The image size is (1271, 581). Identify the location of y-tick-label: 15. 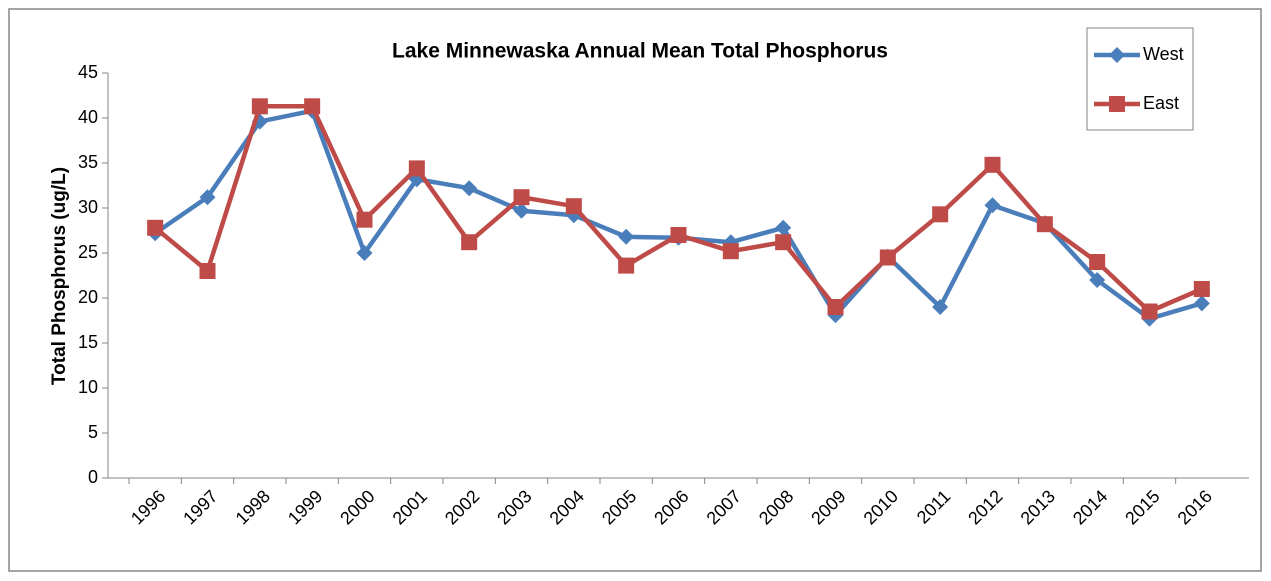
(88, 342).